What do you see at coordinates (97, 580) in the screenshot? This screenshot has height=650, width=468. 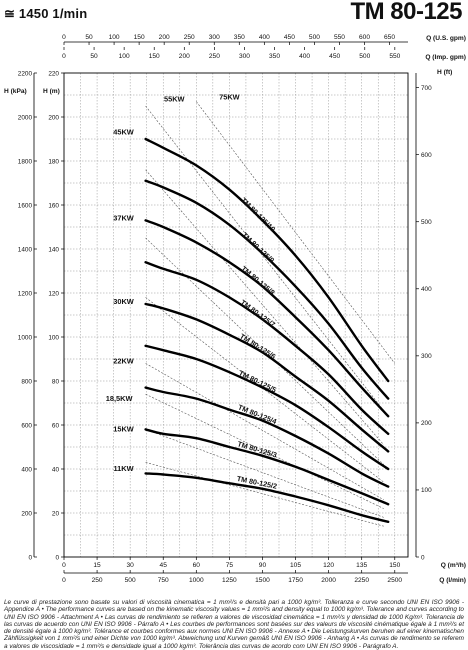 I see `tick-label-lmin: 250` at bounding box center [97, 580].